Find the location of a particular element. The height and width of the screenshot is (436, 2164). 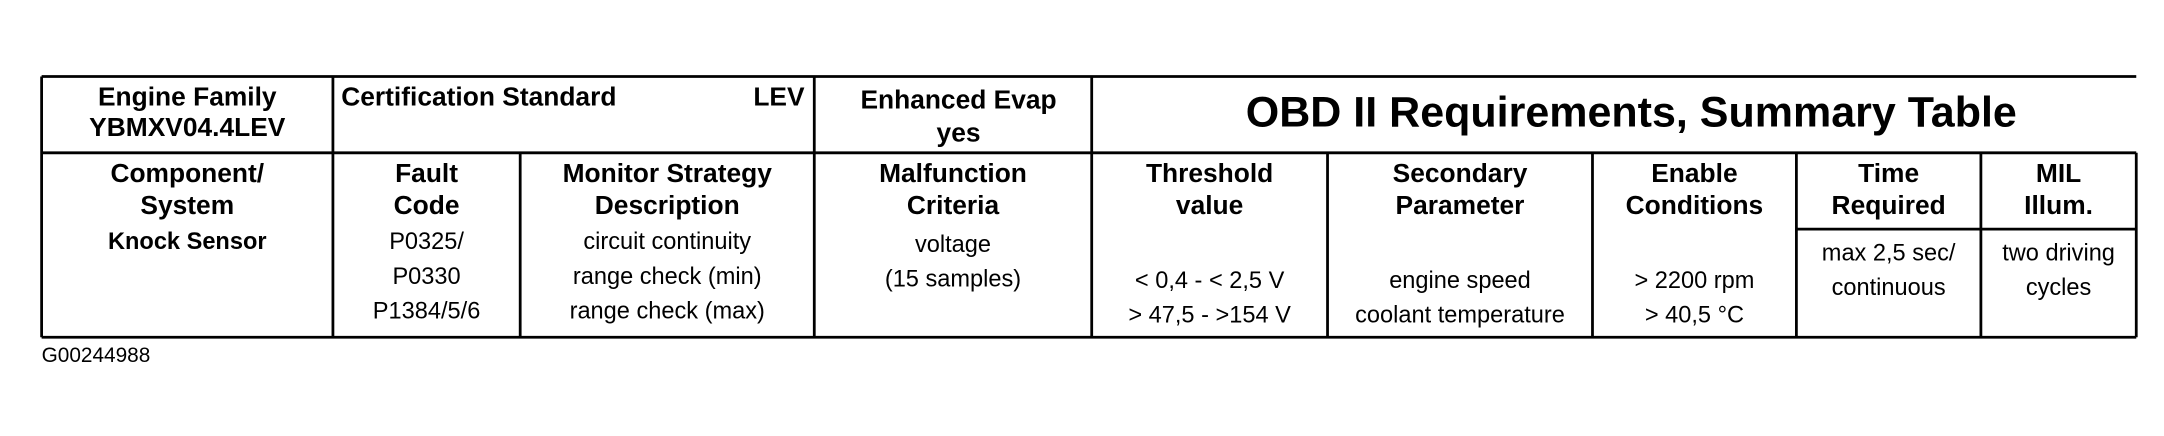

cell-text: max 2,5 sec/ is located at coordinates (1889, 252).